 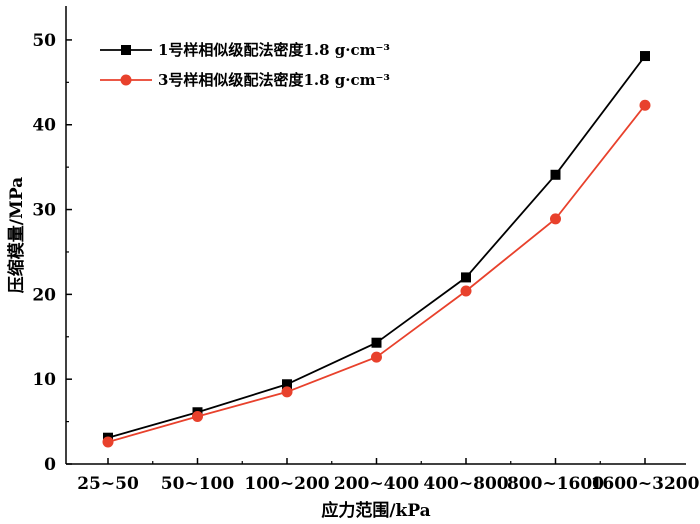 What do you see at coordinates (44, 41) in the screenshot?
I see `y-tick-label: 50` at bounding box center [44, 41].